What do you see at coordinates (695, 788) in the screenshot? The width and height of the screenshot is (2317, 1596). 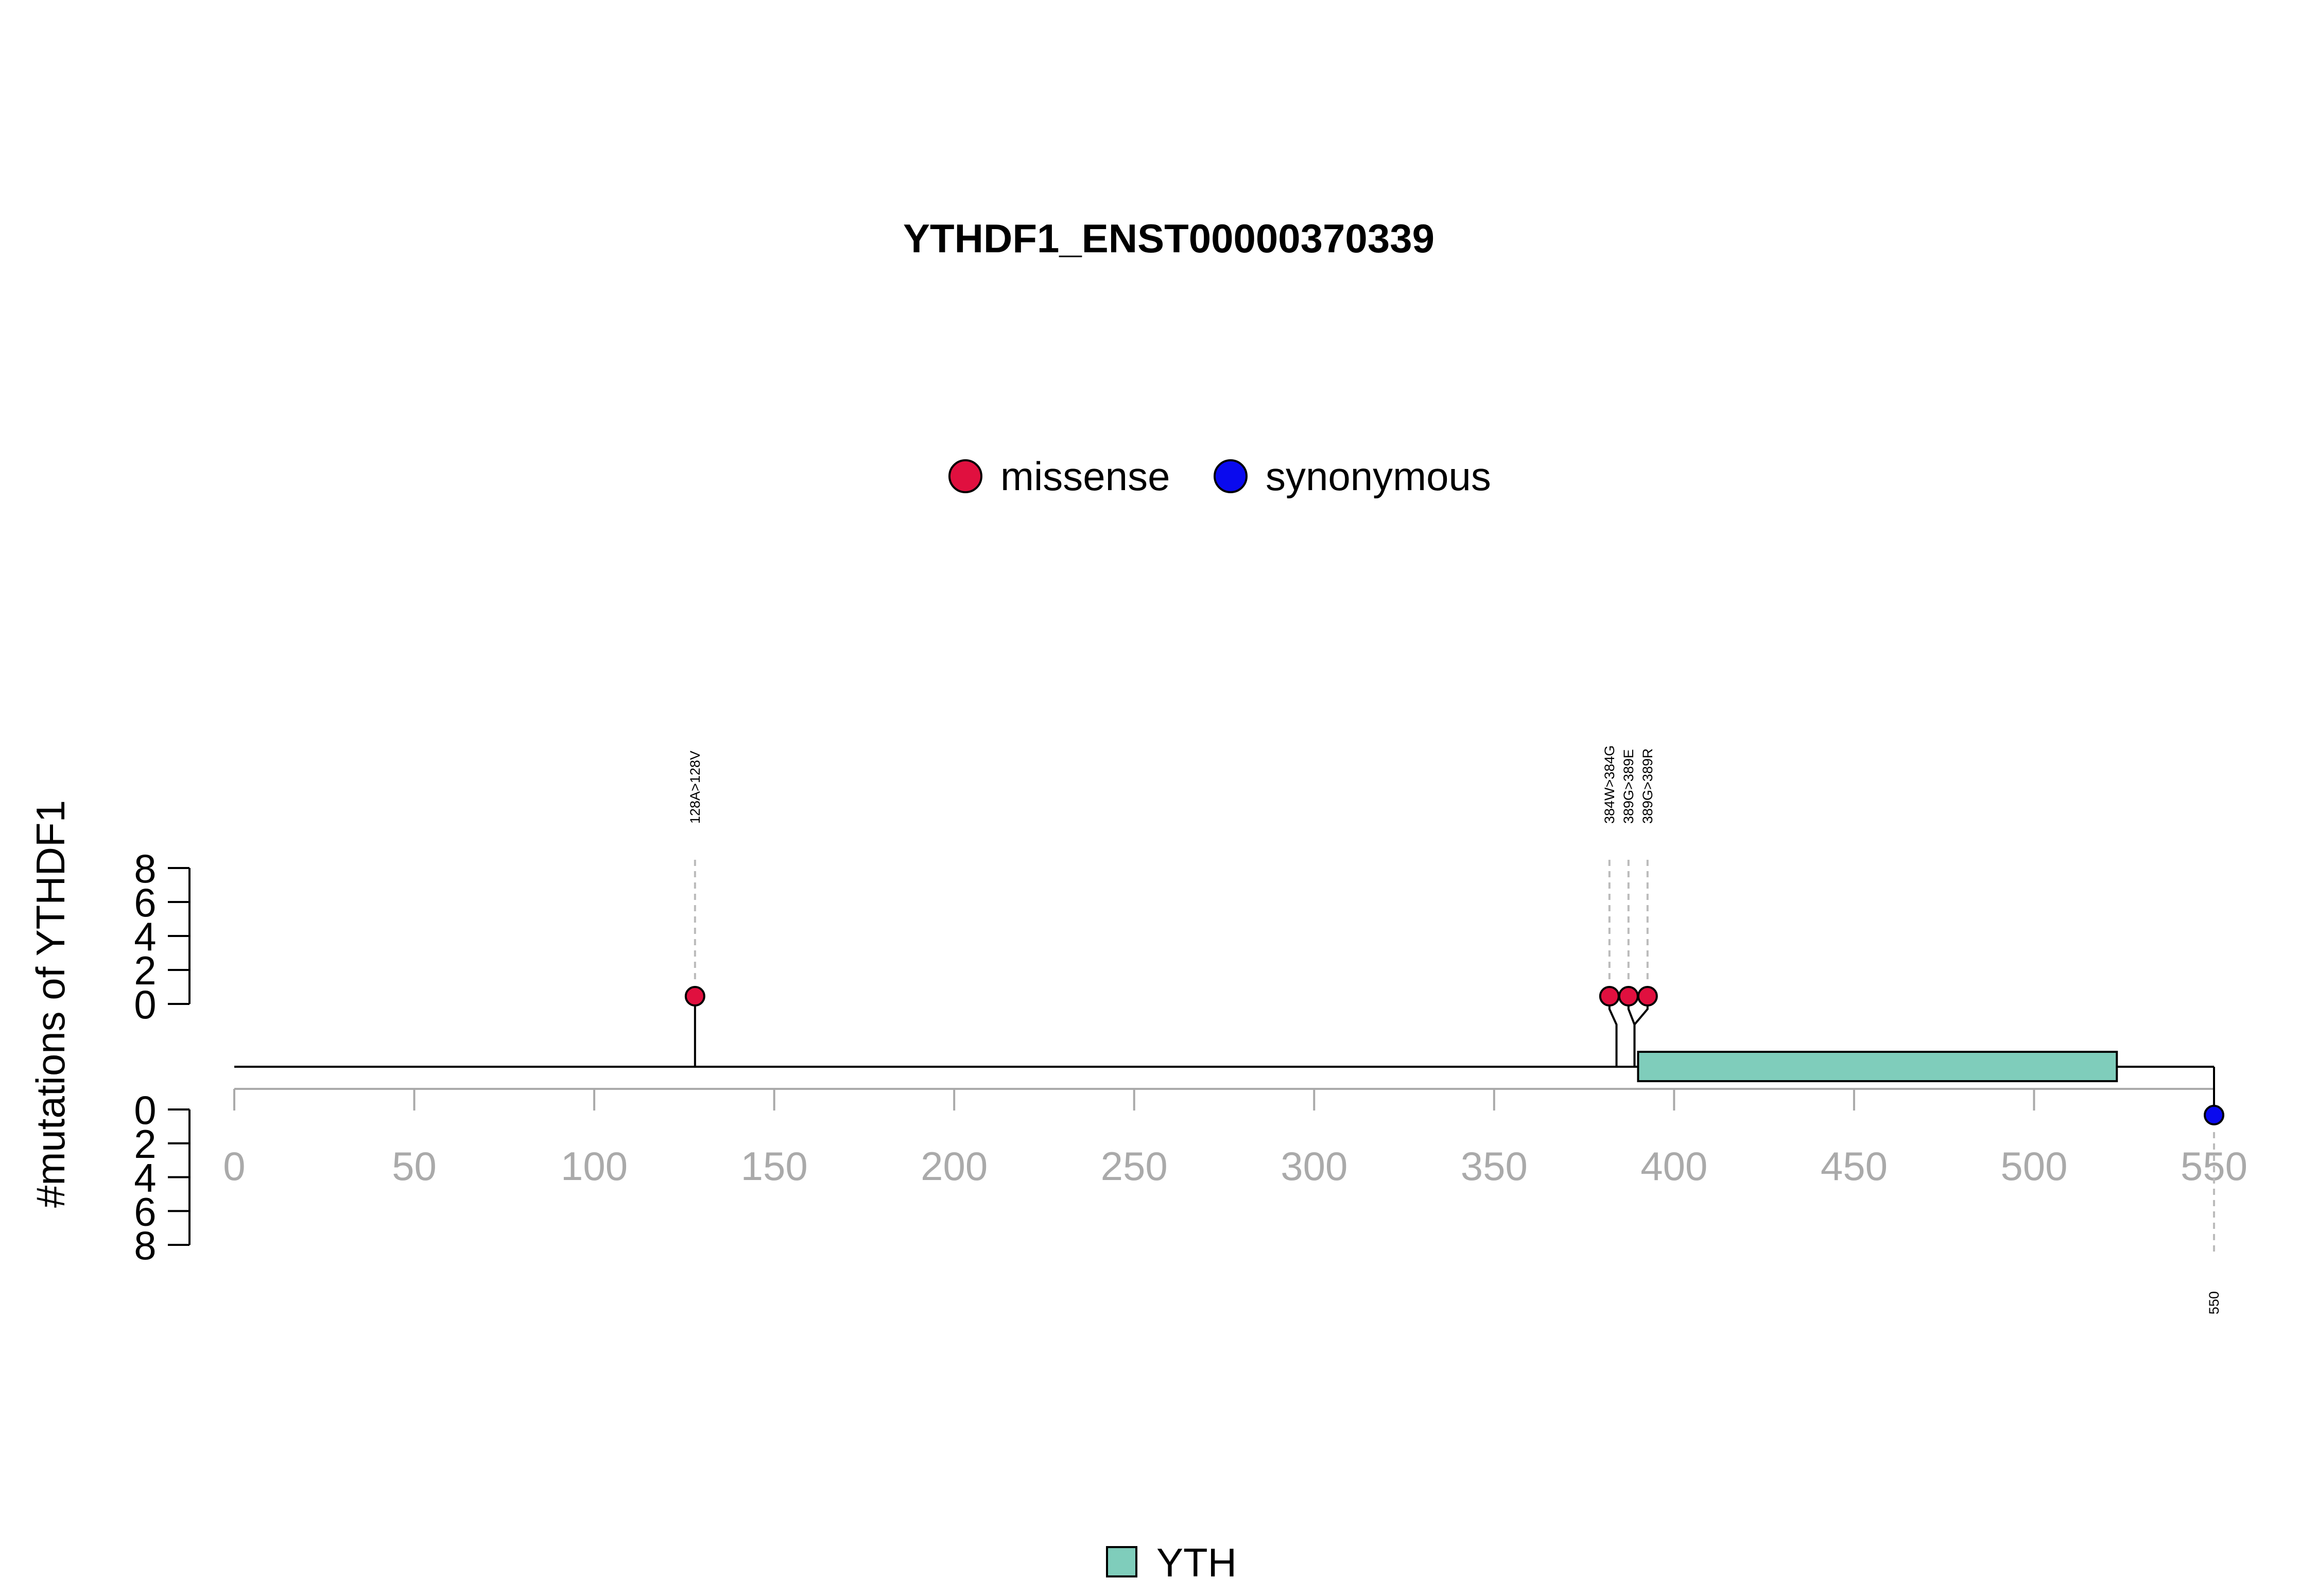 I see `mutation-128a-128v-label: 128A>128V` at bounding box center [695, 788].